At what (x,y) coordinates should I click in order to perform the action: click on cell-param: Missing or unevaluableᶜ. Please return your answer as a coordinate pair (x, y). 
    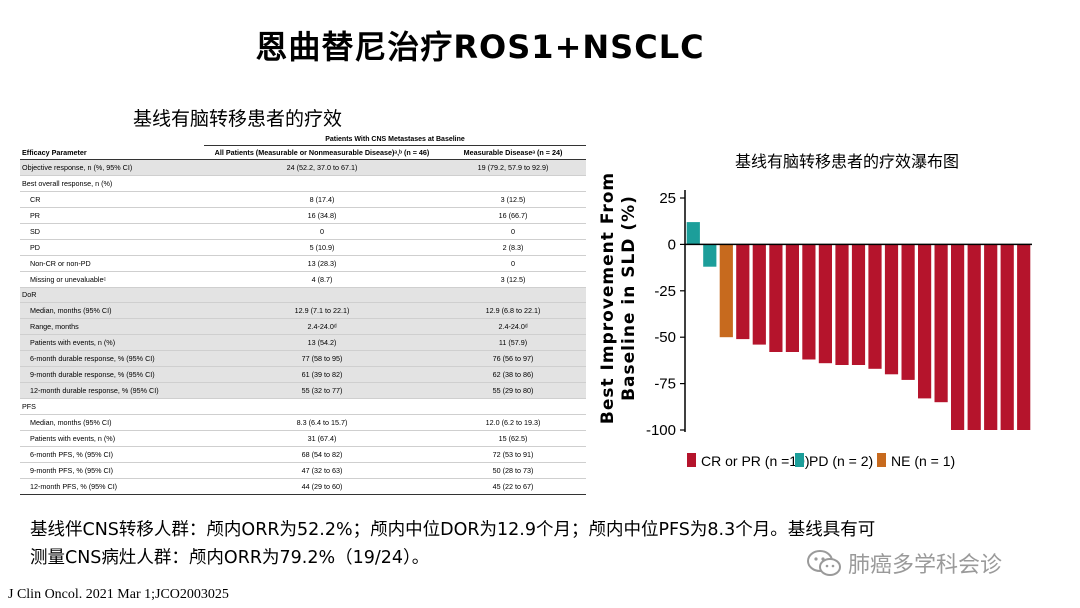
    Looking at the image, I should click on (112, 279).